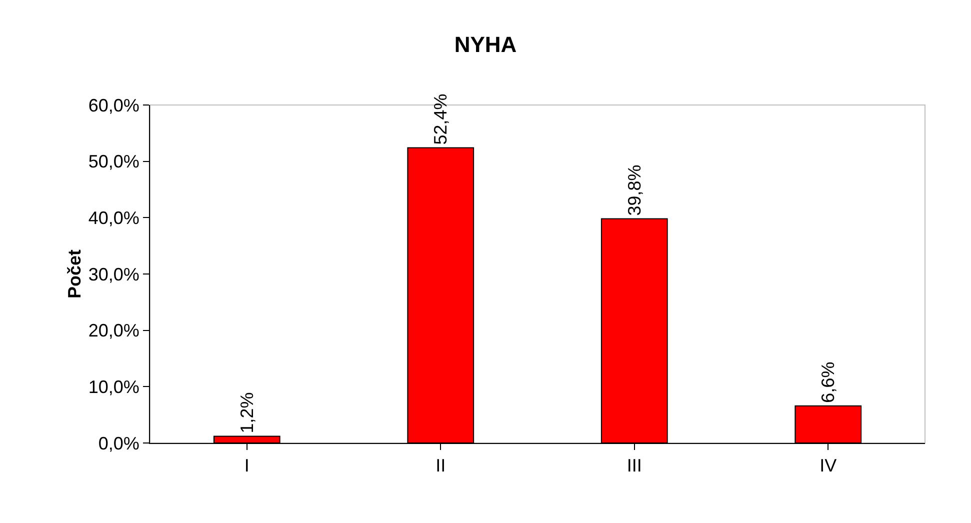  Describe the element at coordinates (74, 274) in the screenshot. I see `y-axis-title: Počet` at that location.